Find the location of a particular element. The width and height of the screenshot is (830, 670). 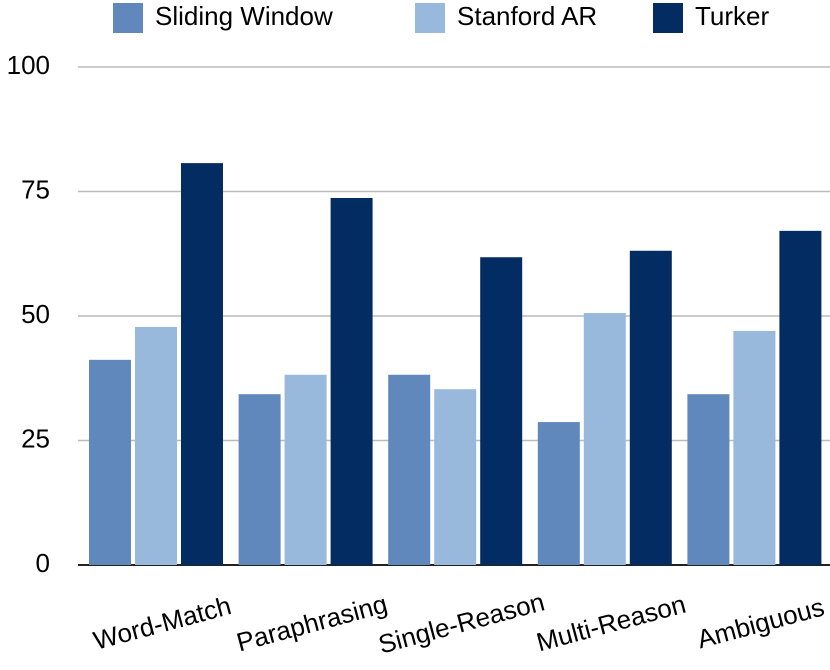

x-tick-label: Word-Match is located at coordinates (162, 622).